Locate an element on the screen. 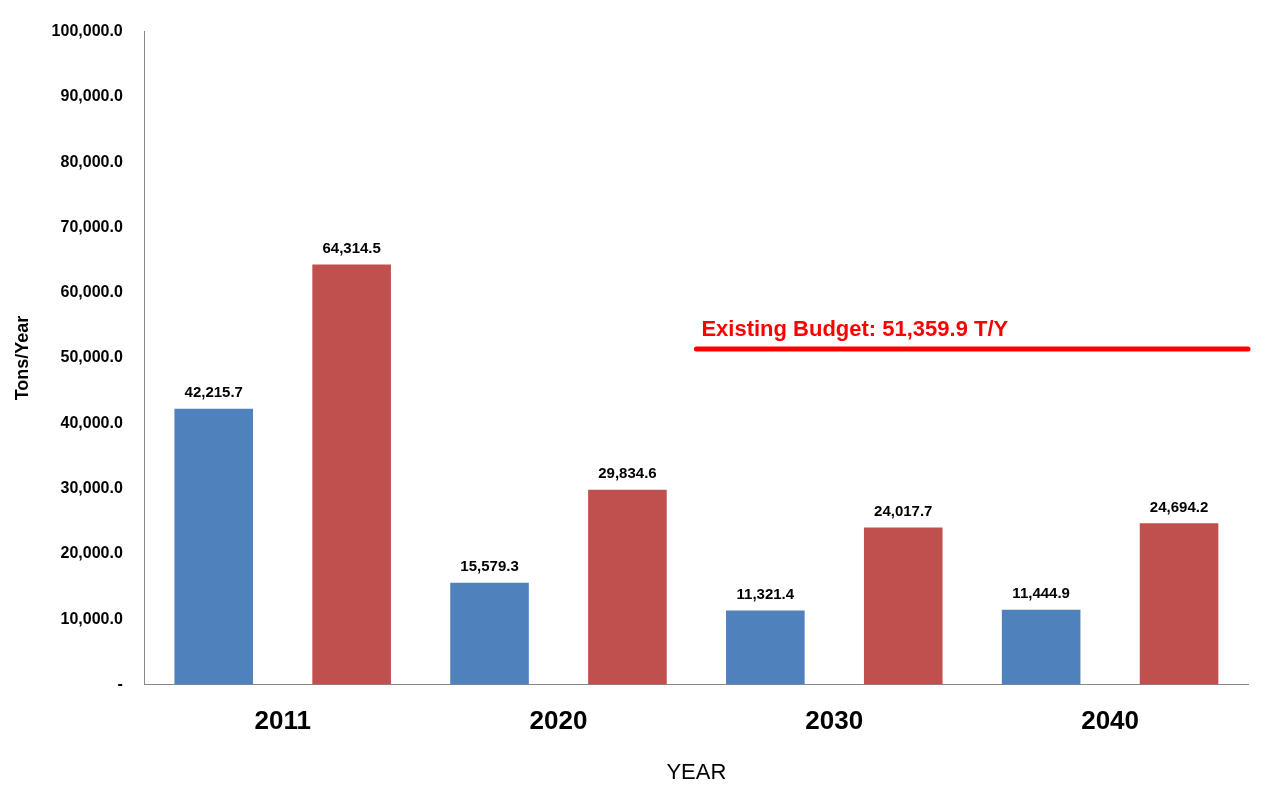 Image resolution: width=1279 pixels, height=795 pixels. y-tick-label: 100,000.0 is located at coordinates (87, 31).